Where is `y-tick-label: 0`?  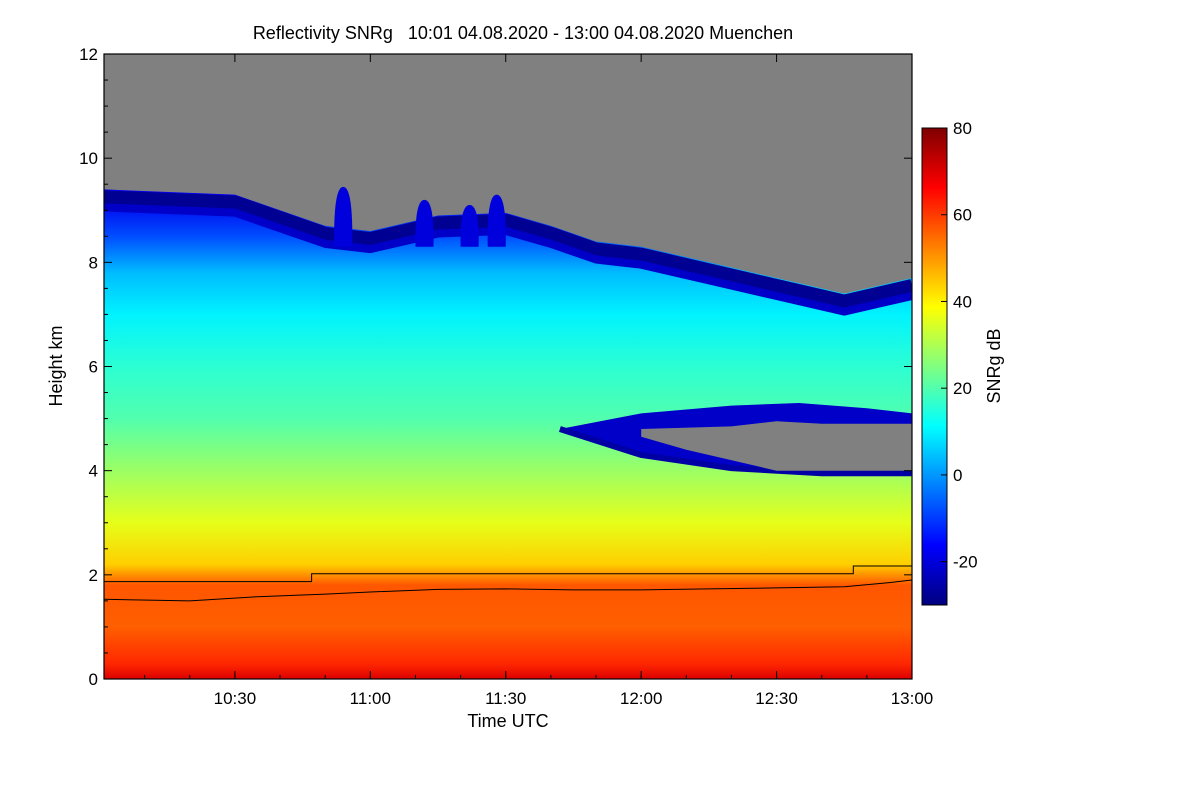
y-tick-label: 0 is located at coordinates (93, 679).